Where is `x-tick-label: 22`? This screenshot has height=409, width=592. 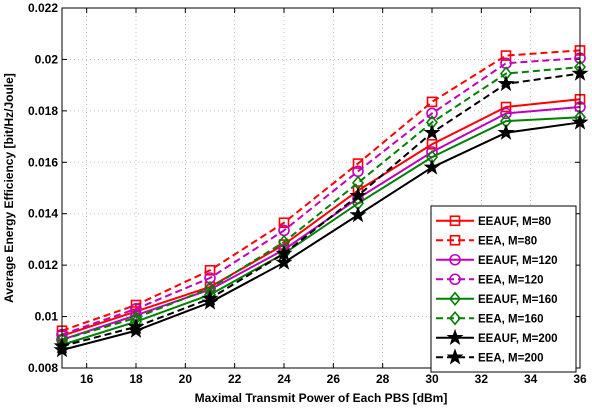 x-tick-label: 22 is located at coordinates (235, 379).